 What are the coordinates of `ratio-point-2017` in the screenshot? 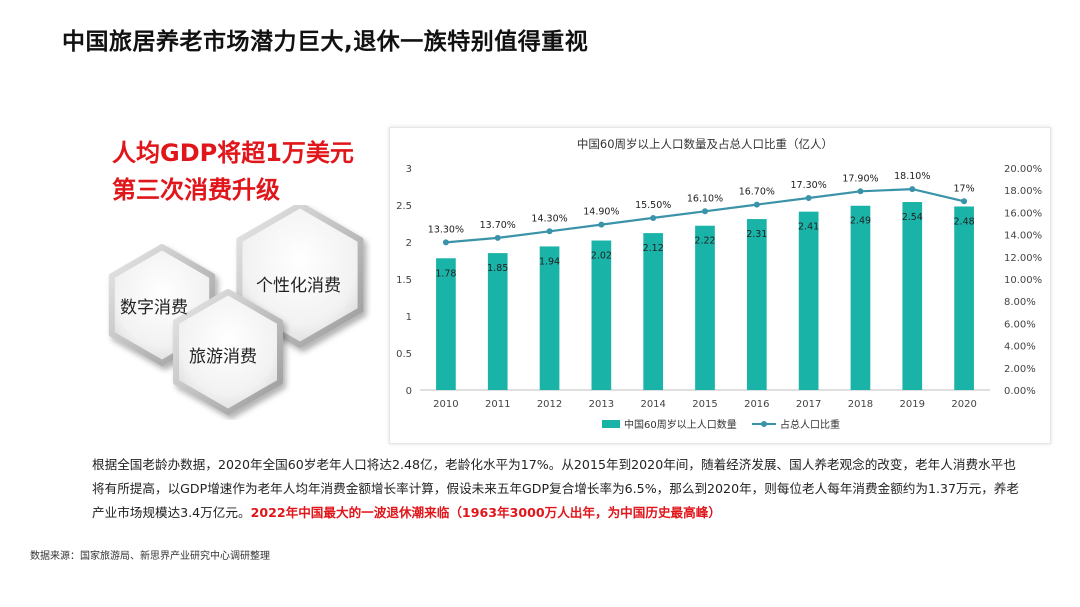 It's located at (808, 197).